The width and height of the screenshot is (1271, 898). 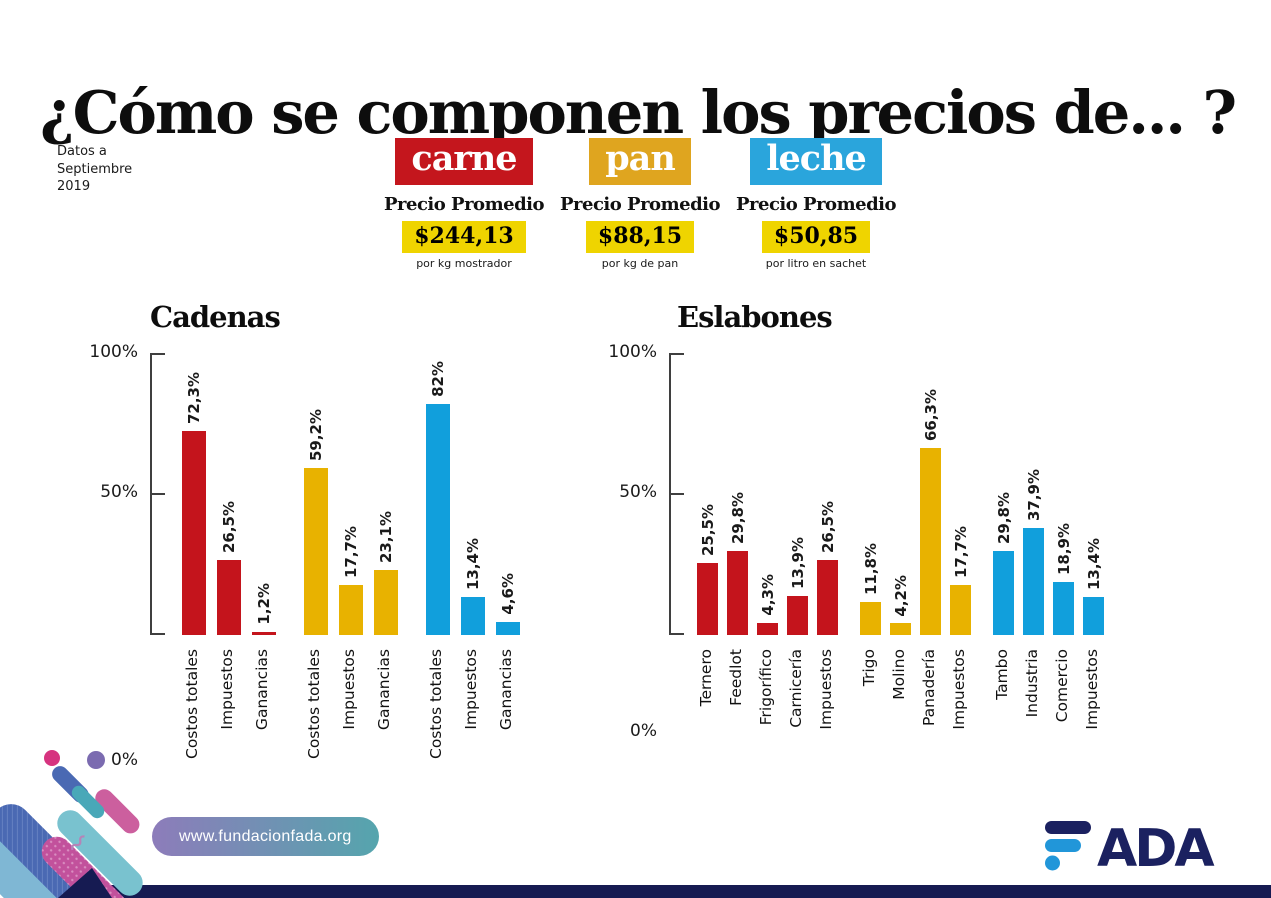 I want to click on bar-slot: 4,3%, so click(x=767, y=604).